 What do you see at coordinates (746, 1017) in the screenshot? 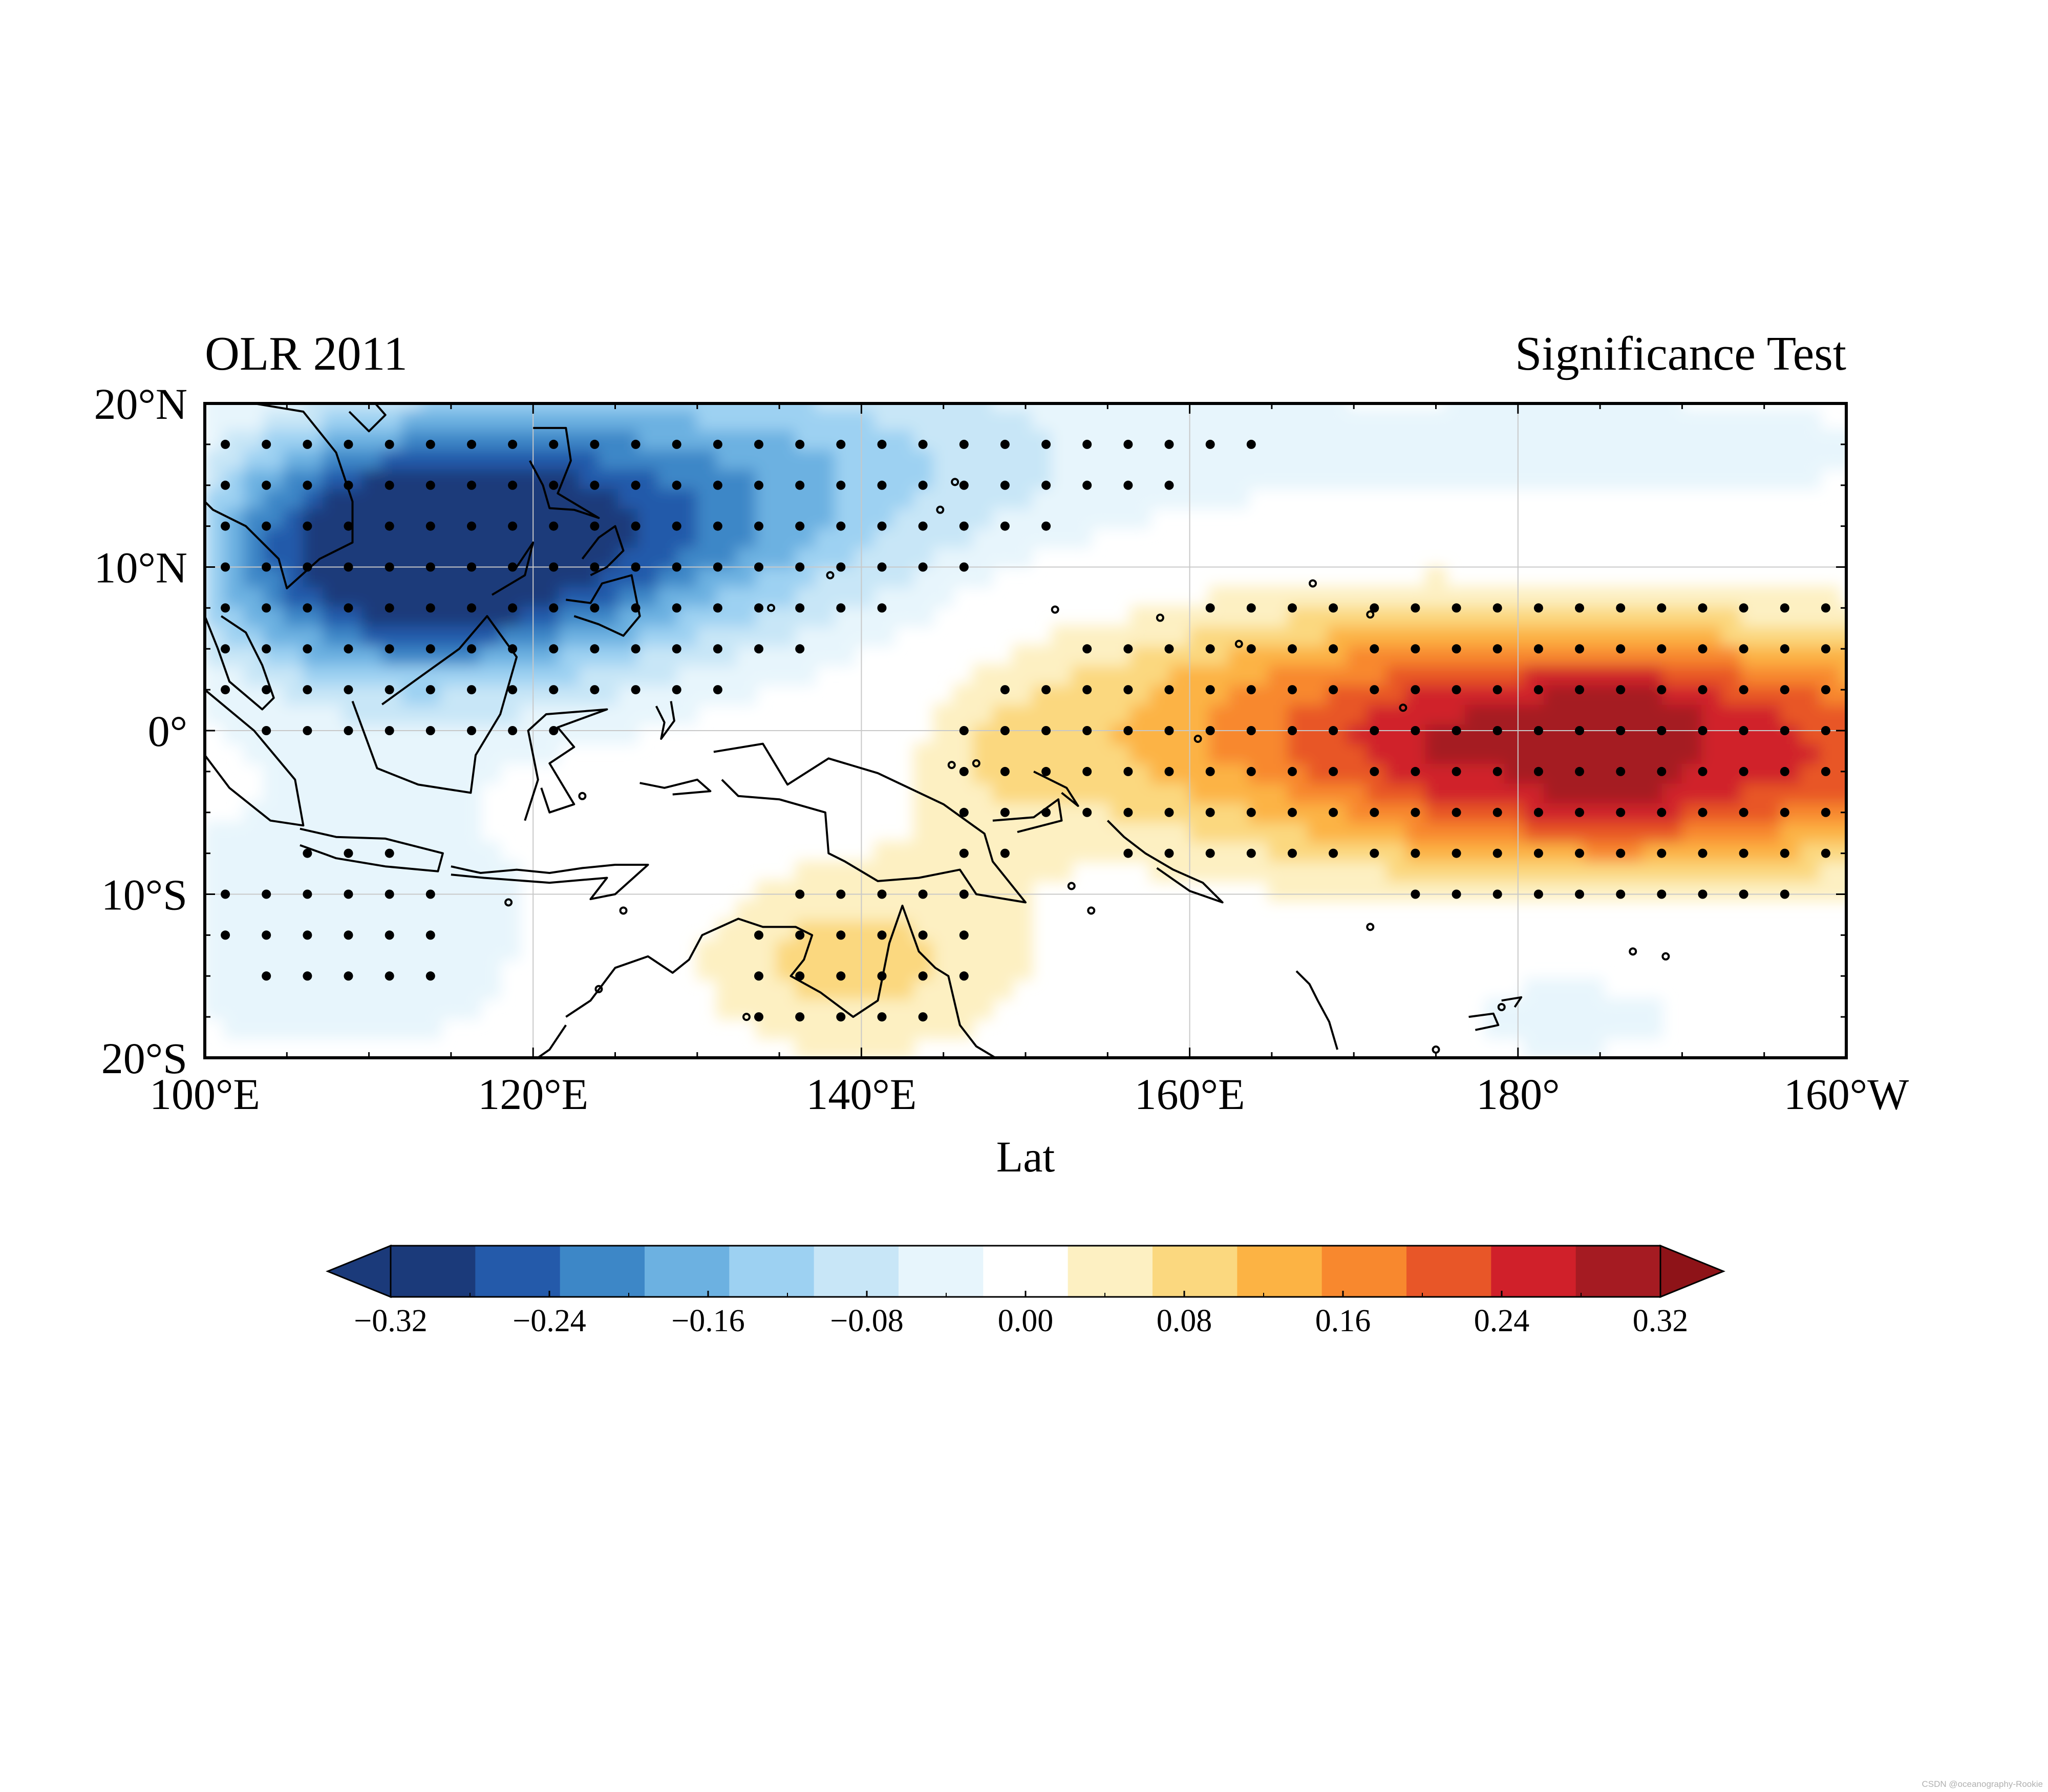
I see `small-island` at bounding box center [746, 1017].